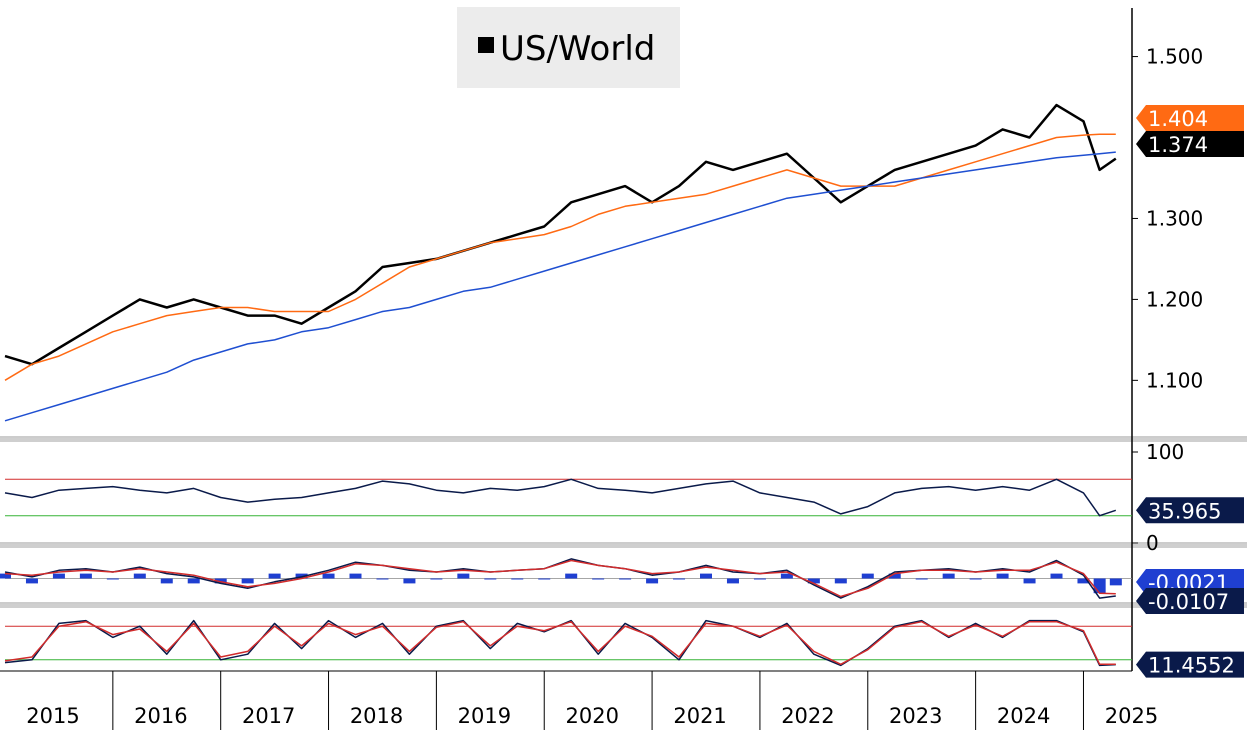 The height and width of the screenshot is (734, 1247). I want to click on legend: US/World, so click(568, 47).